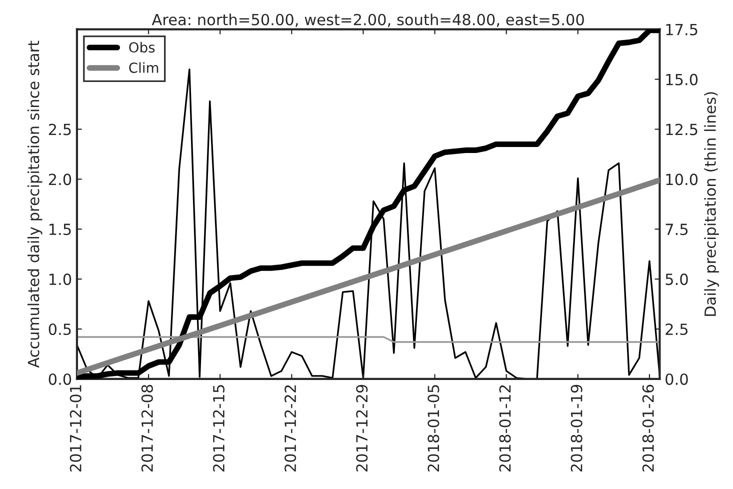  I want to click on y2-axis-title: Daily precipitation (thin lines), so click(711, 204).